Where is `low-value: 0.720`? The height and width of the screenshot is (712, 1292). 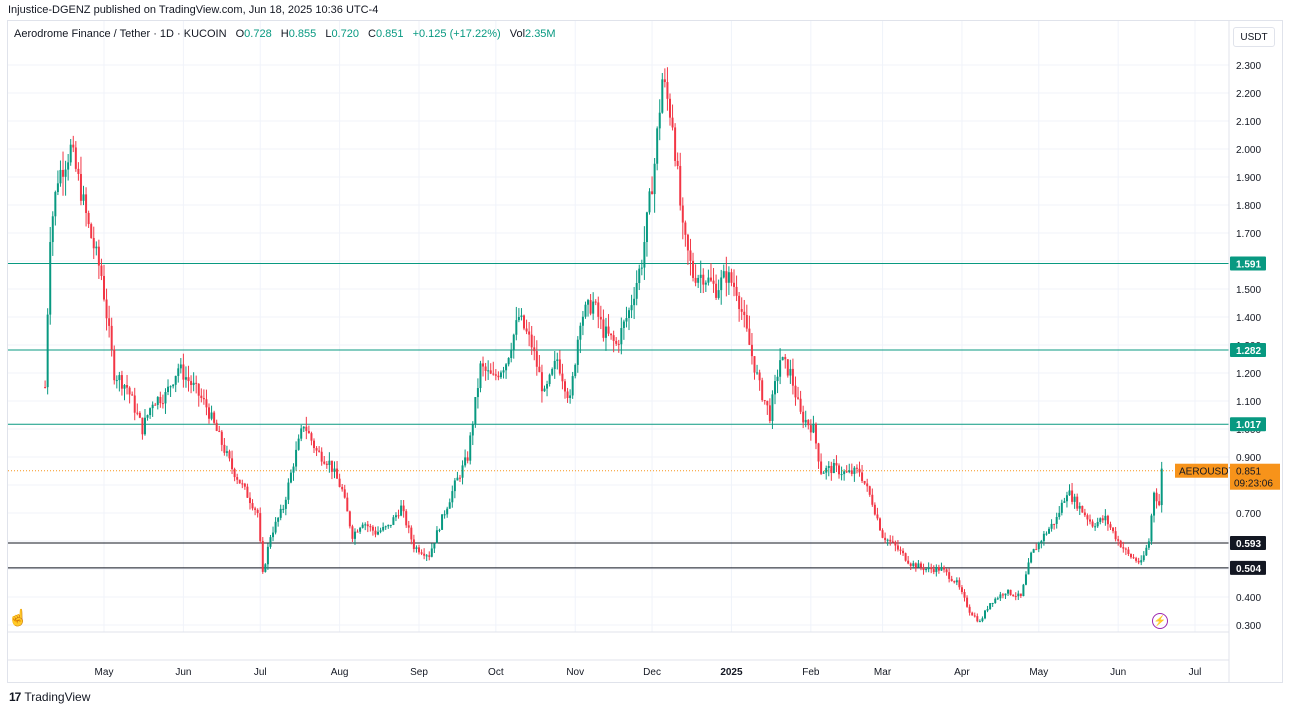 low-value: 0.720 is located at coordinates (345, 34).